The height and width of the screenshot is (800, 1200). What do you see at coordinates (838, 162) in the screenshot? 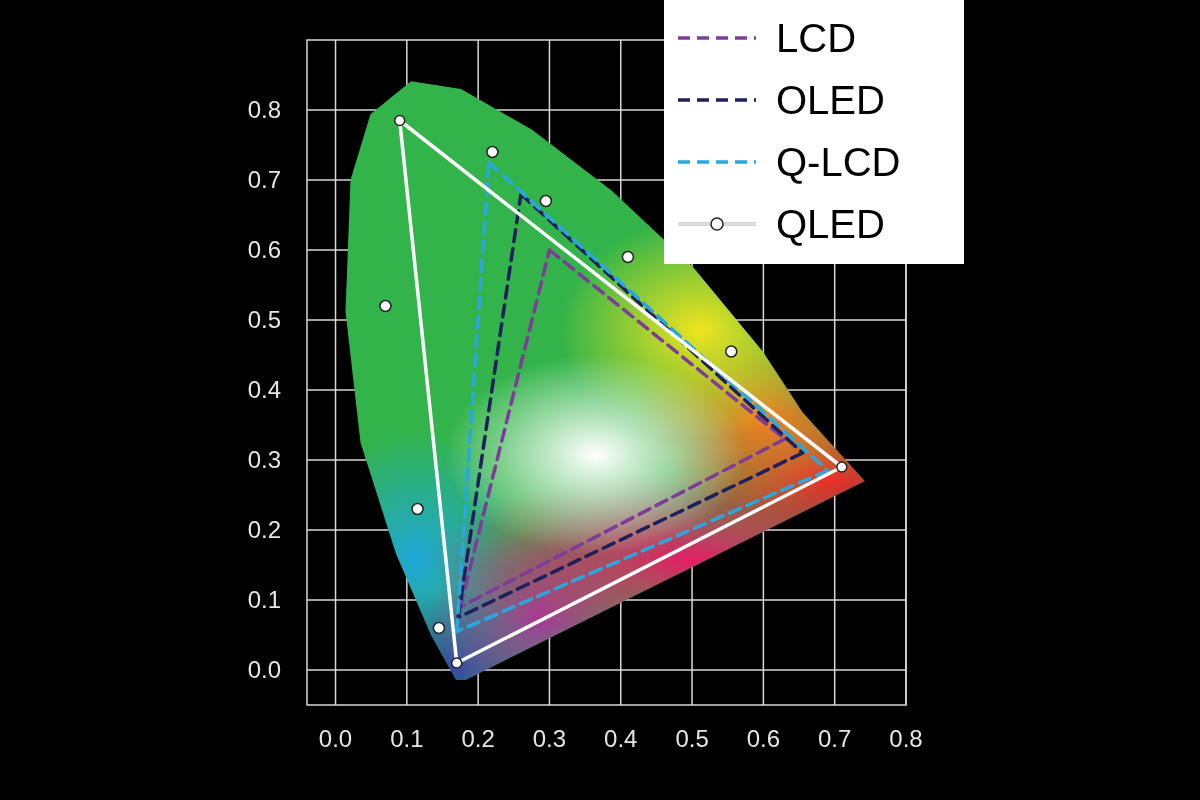
I see `legend-label: Q-LCD` at bounding box center [838, 162].